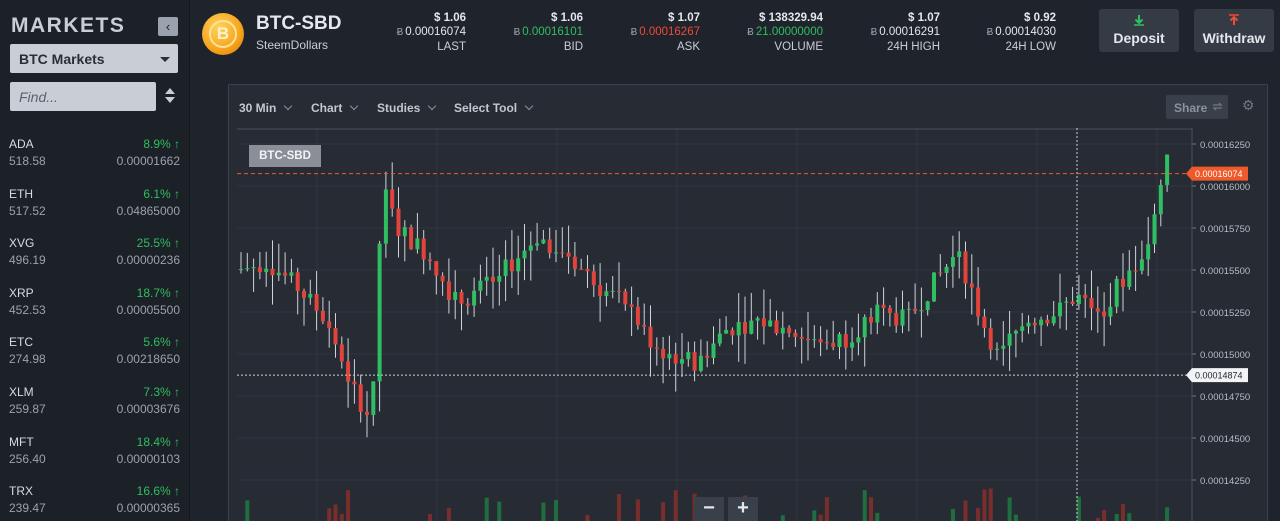 Image resolution: width=1280 pixels, height=521 pixels. What do you see at coordinates (435, 32) in the screenshot?
I see `stat-last-btc: 0.00016074` at bounding box center [435, 32].